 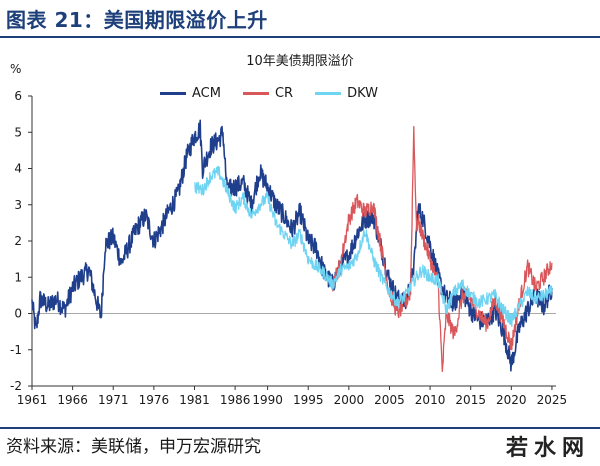 What do you see at coordinates (328, 93) in the screenshot?
I see `legend-swatch-dkw` at bounding box center [328, 93].